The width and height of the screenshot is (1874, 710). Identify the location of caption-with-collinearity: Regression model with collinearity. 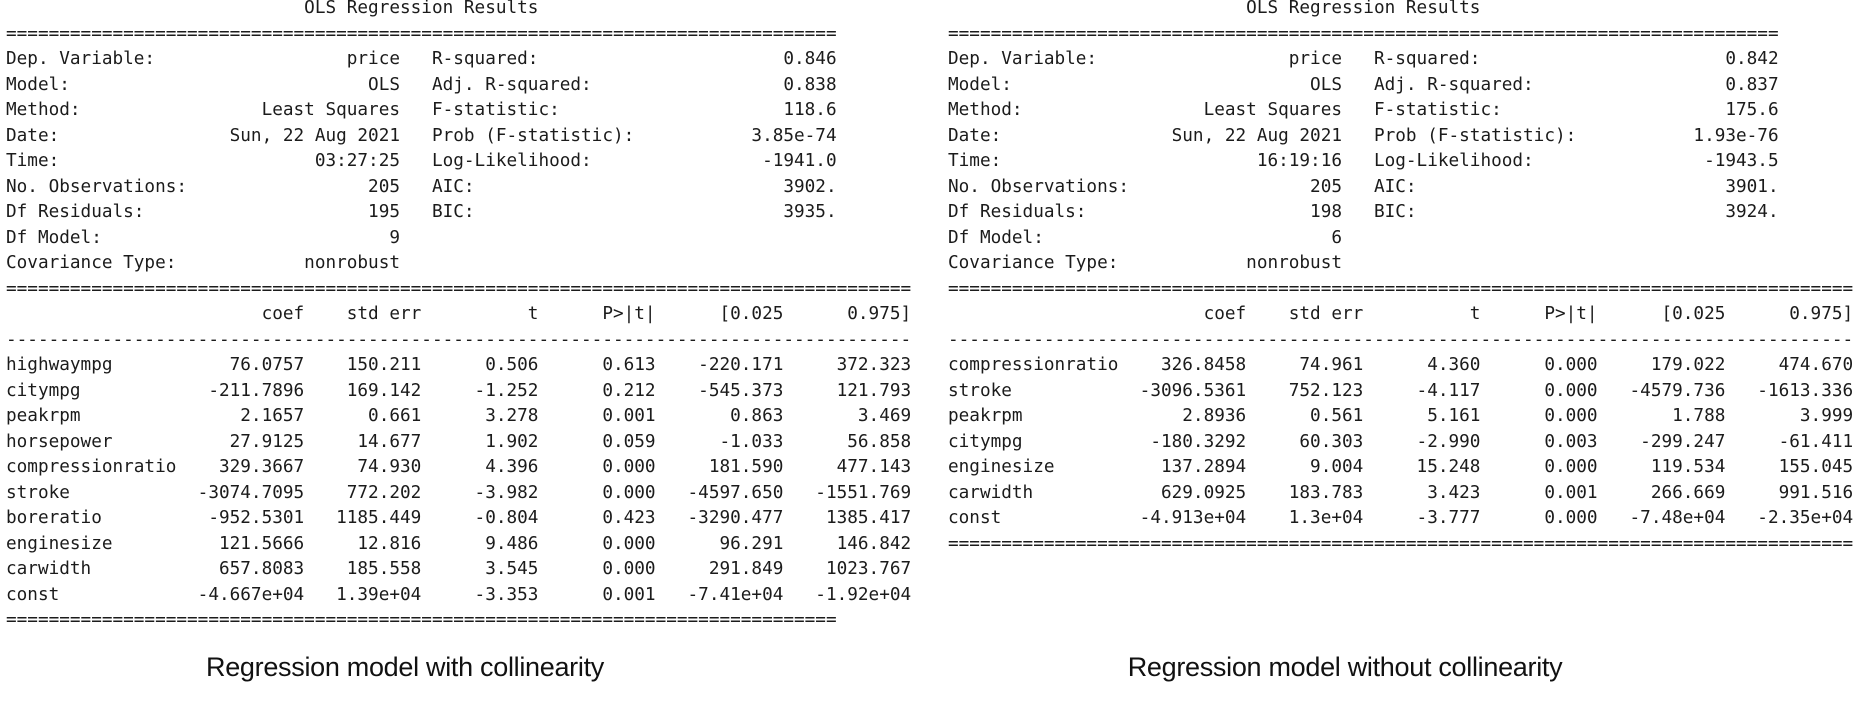
(405, 667).